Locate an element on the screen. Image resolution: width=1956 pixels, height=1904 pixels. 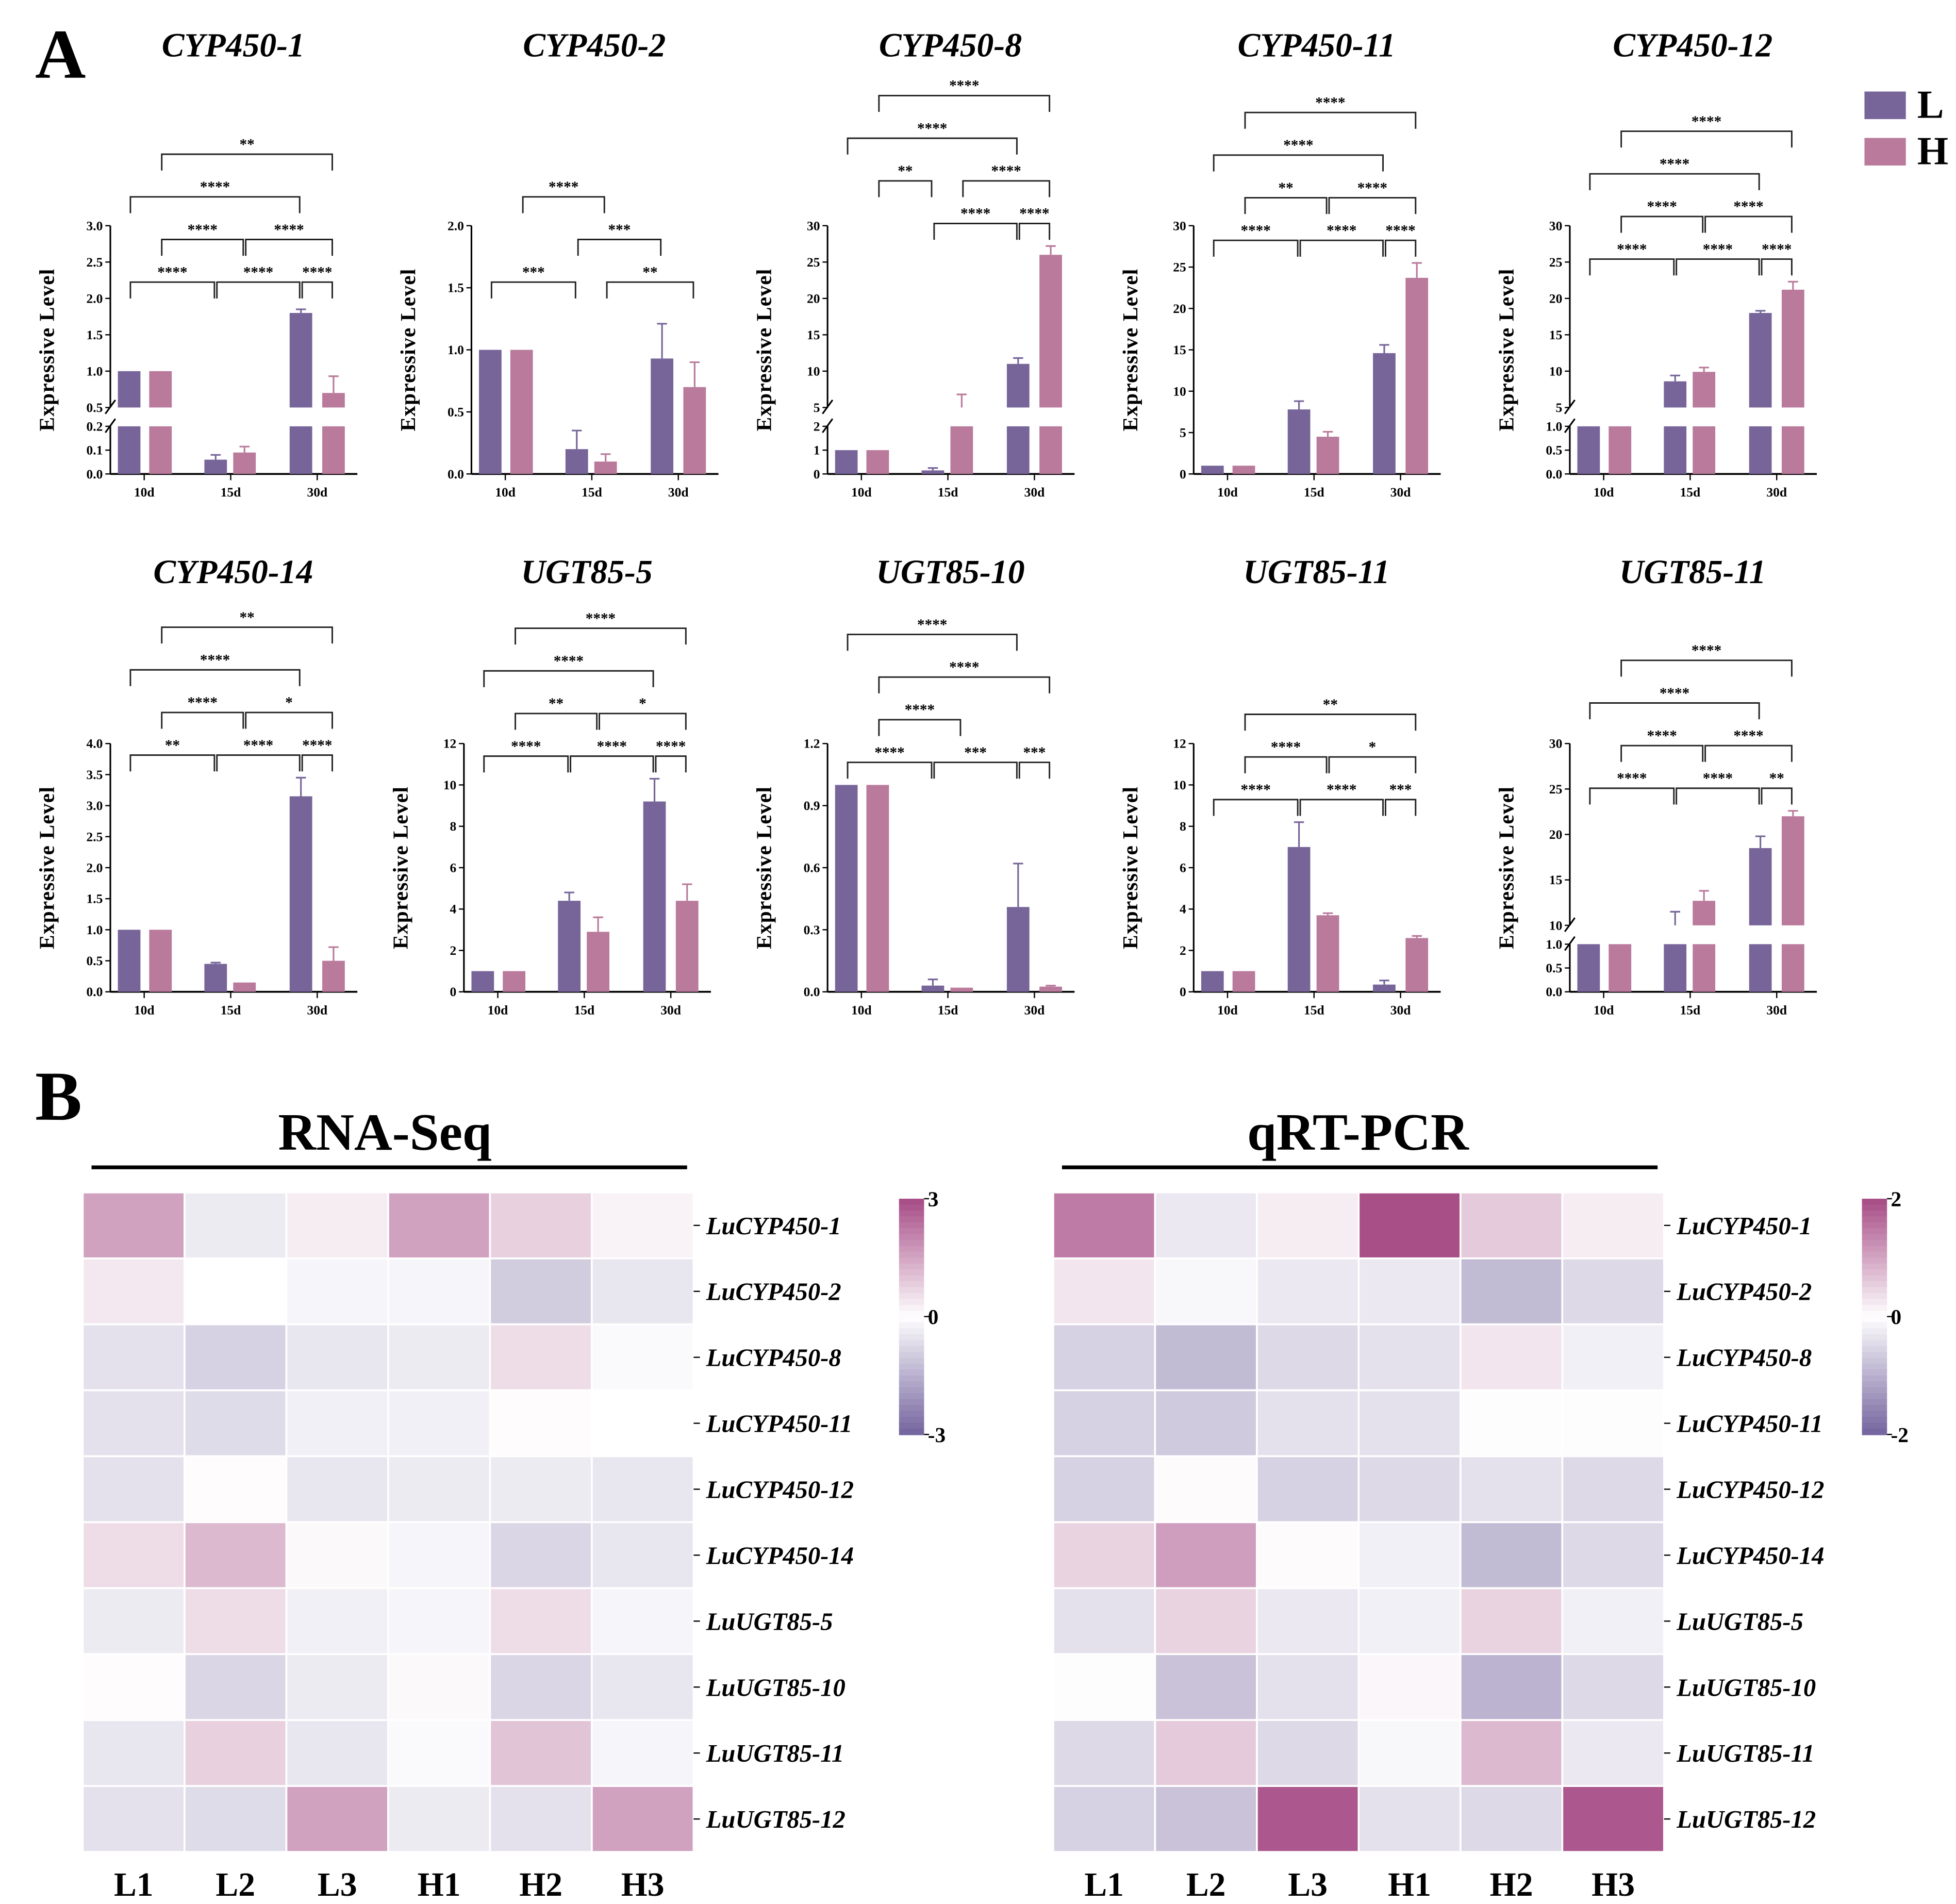
colorbar-tick-label: -2 is located at coordinates (1900, 1435).